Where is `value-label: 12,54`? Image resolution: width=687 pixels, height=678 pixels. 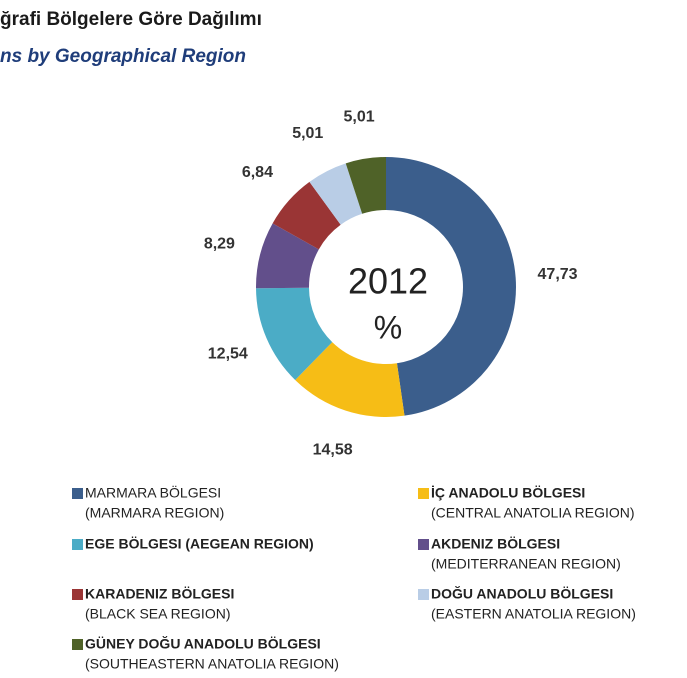
value-label: 12,54 is located at coordinates (228, 354).